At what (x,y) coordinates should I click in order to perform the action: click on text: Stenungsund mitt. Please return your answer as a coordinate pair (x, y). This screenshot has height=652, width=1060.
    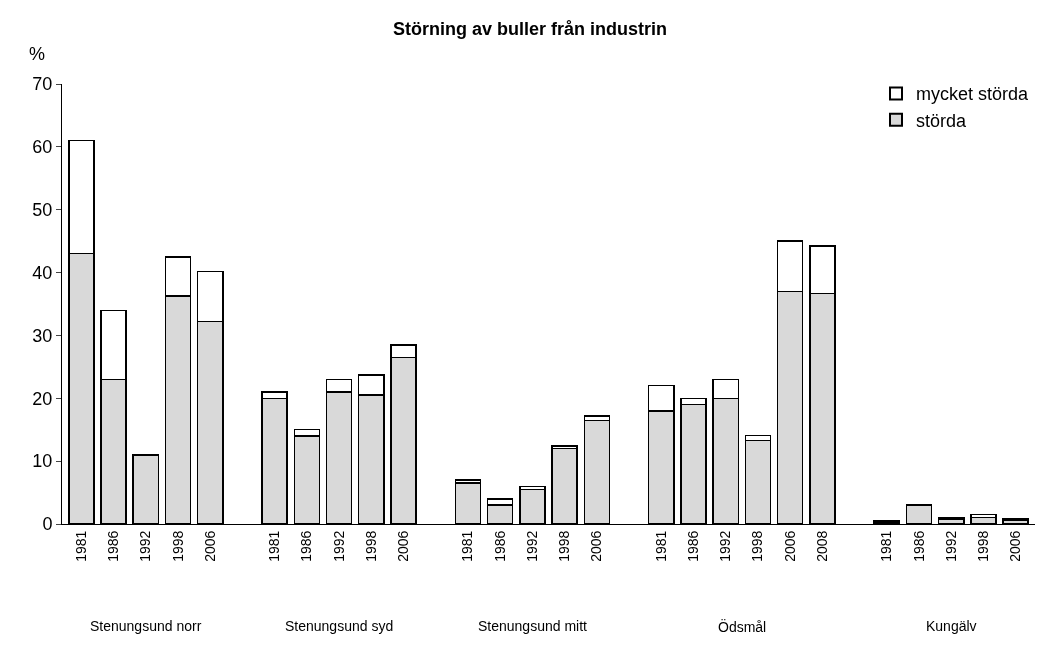
    Looking at the image, I should click on (533, 626).